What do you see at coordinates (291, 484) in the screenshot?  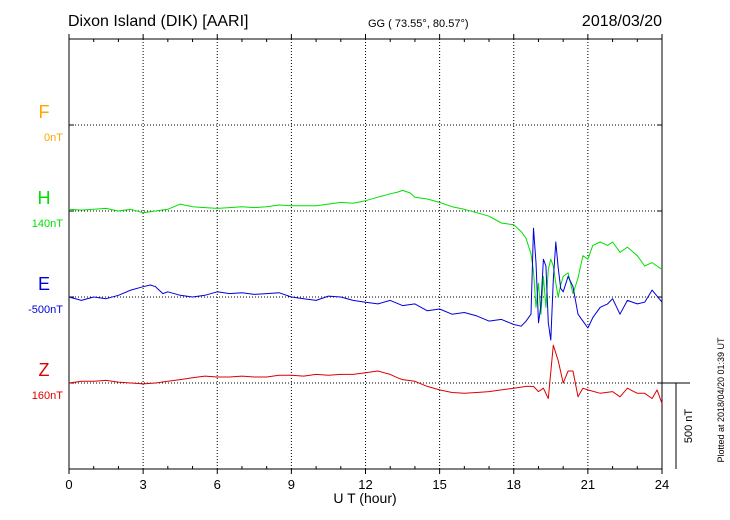 I see `x-tick-label: 9` at bounding box center [291, 484].